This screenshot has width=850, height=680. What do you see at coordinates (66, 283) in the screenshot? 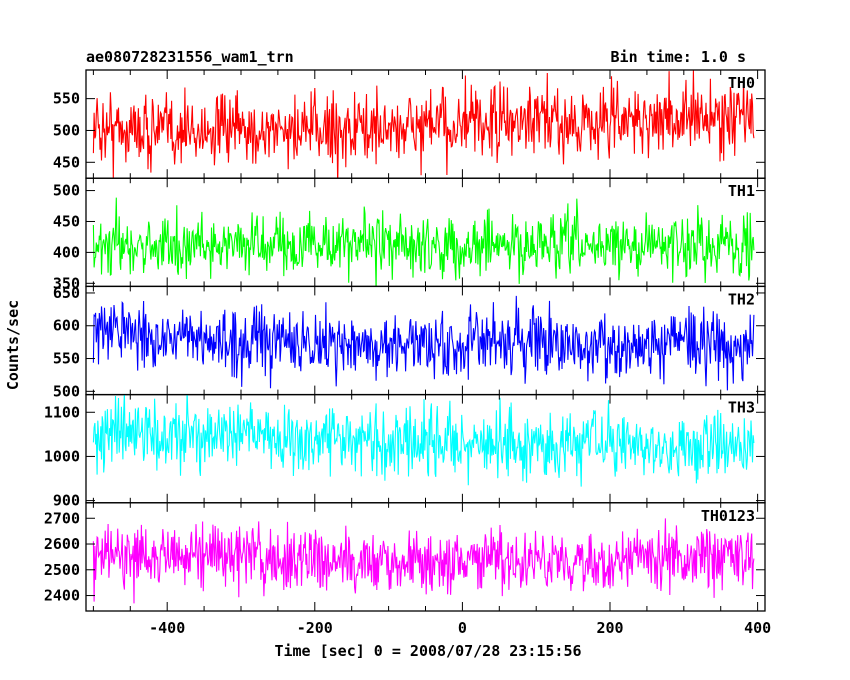
I see `th1-ytick-label: 350` at bounding box center [66, 283].